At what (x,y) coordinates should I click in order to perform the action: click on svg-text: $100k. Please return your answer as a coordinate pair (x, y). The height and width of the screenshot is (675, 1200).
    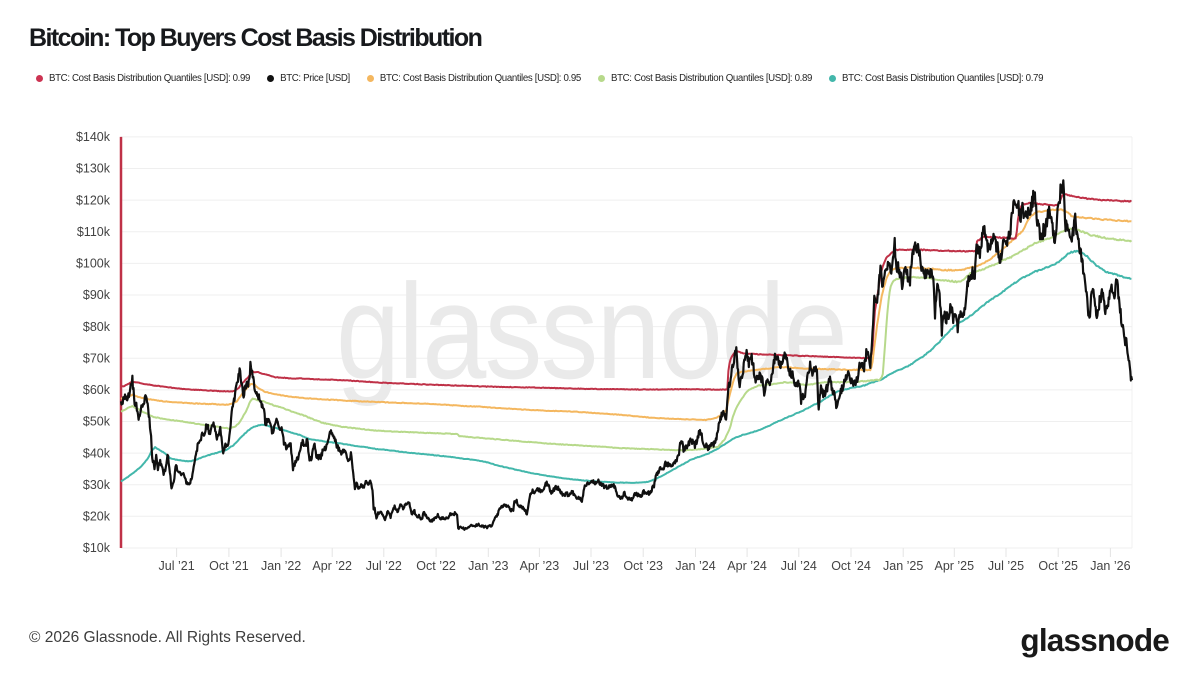
    Looking at the image, I should click on (93, 264).